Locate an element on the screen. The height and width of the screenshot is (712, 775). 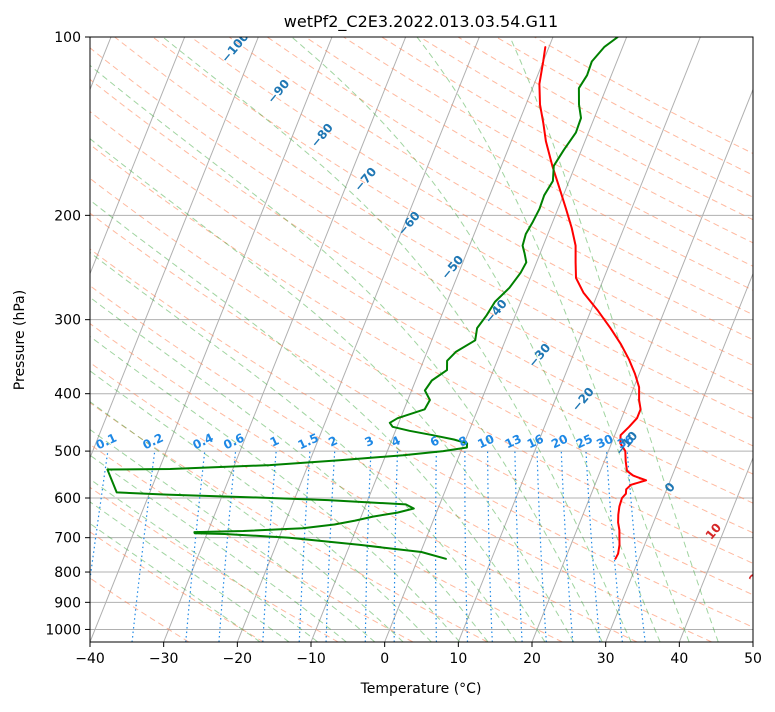
y-tick-label: 100 is located at coordinates (67, 38).